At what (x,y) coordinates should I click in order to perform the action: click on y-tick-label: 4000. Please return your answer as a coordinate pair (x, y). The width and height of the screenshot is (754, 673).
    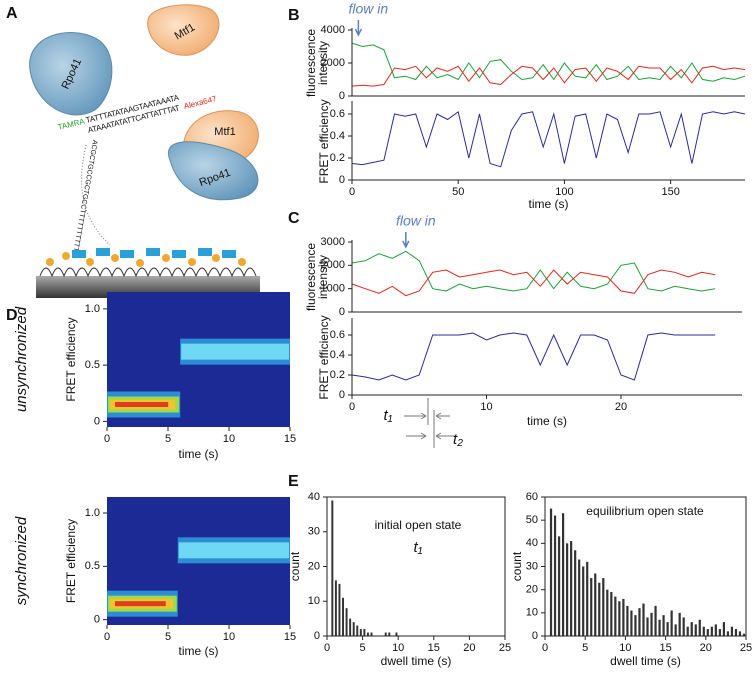
    Looking at the image, I should click on (333, 30).